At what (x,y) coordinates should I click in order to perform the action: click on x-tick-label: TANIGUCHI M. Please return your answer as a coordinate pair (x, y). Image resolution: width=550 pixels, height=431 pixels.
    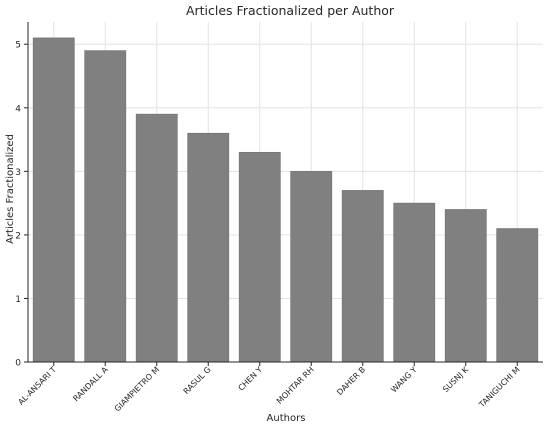
    Looking at the image, I should click on (499, 387).